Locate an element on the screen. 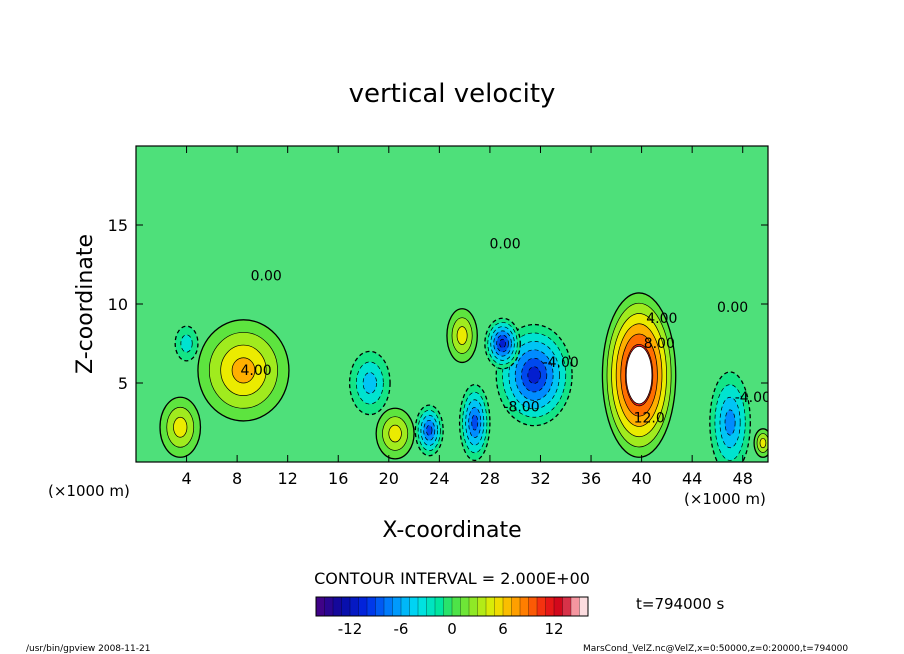 Image resolution: width=904 pixels, height=654 pixels. x-tick-label-10: 44 is located at coordinates (692, 478).